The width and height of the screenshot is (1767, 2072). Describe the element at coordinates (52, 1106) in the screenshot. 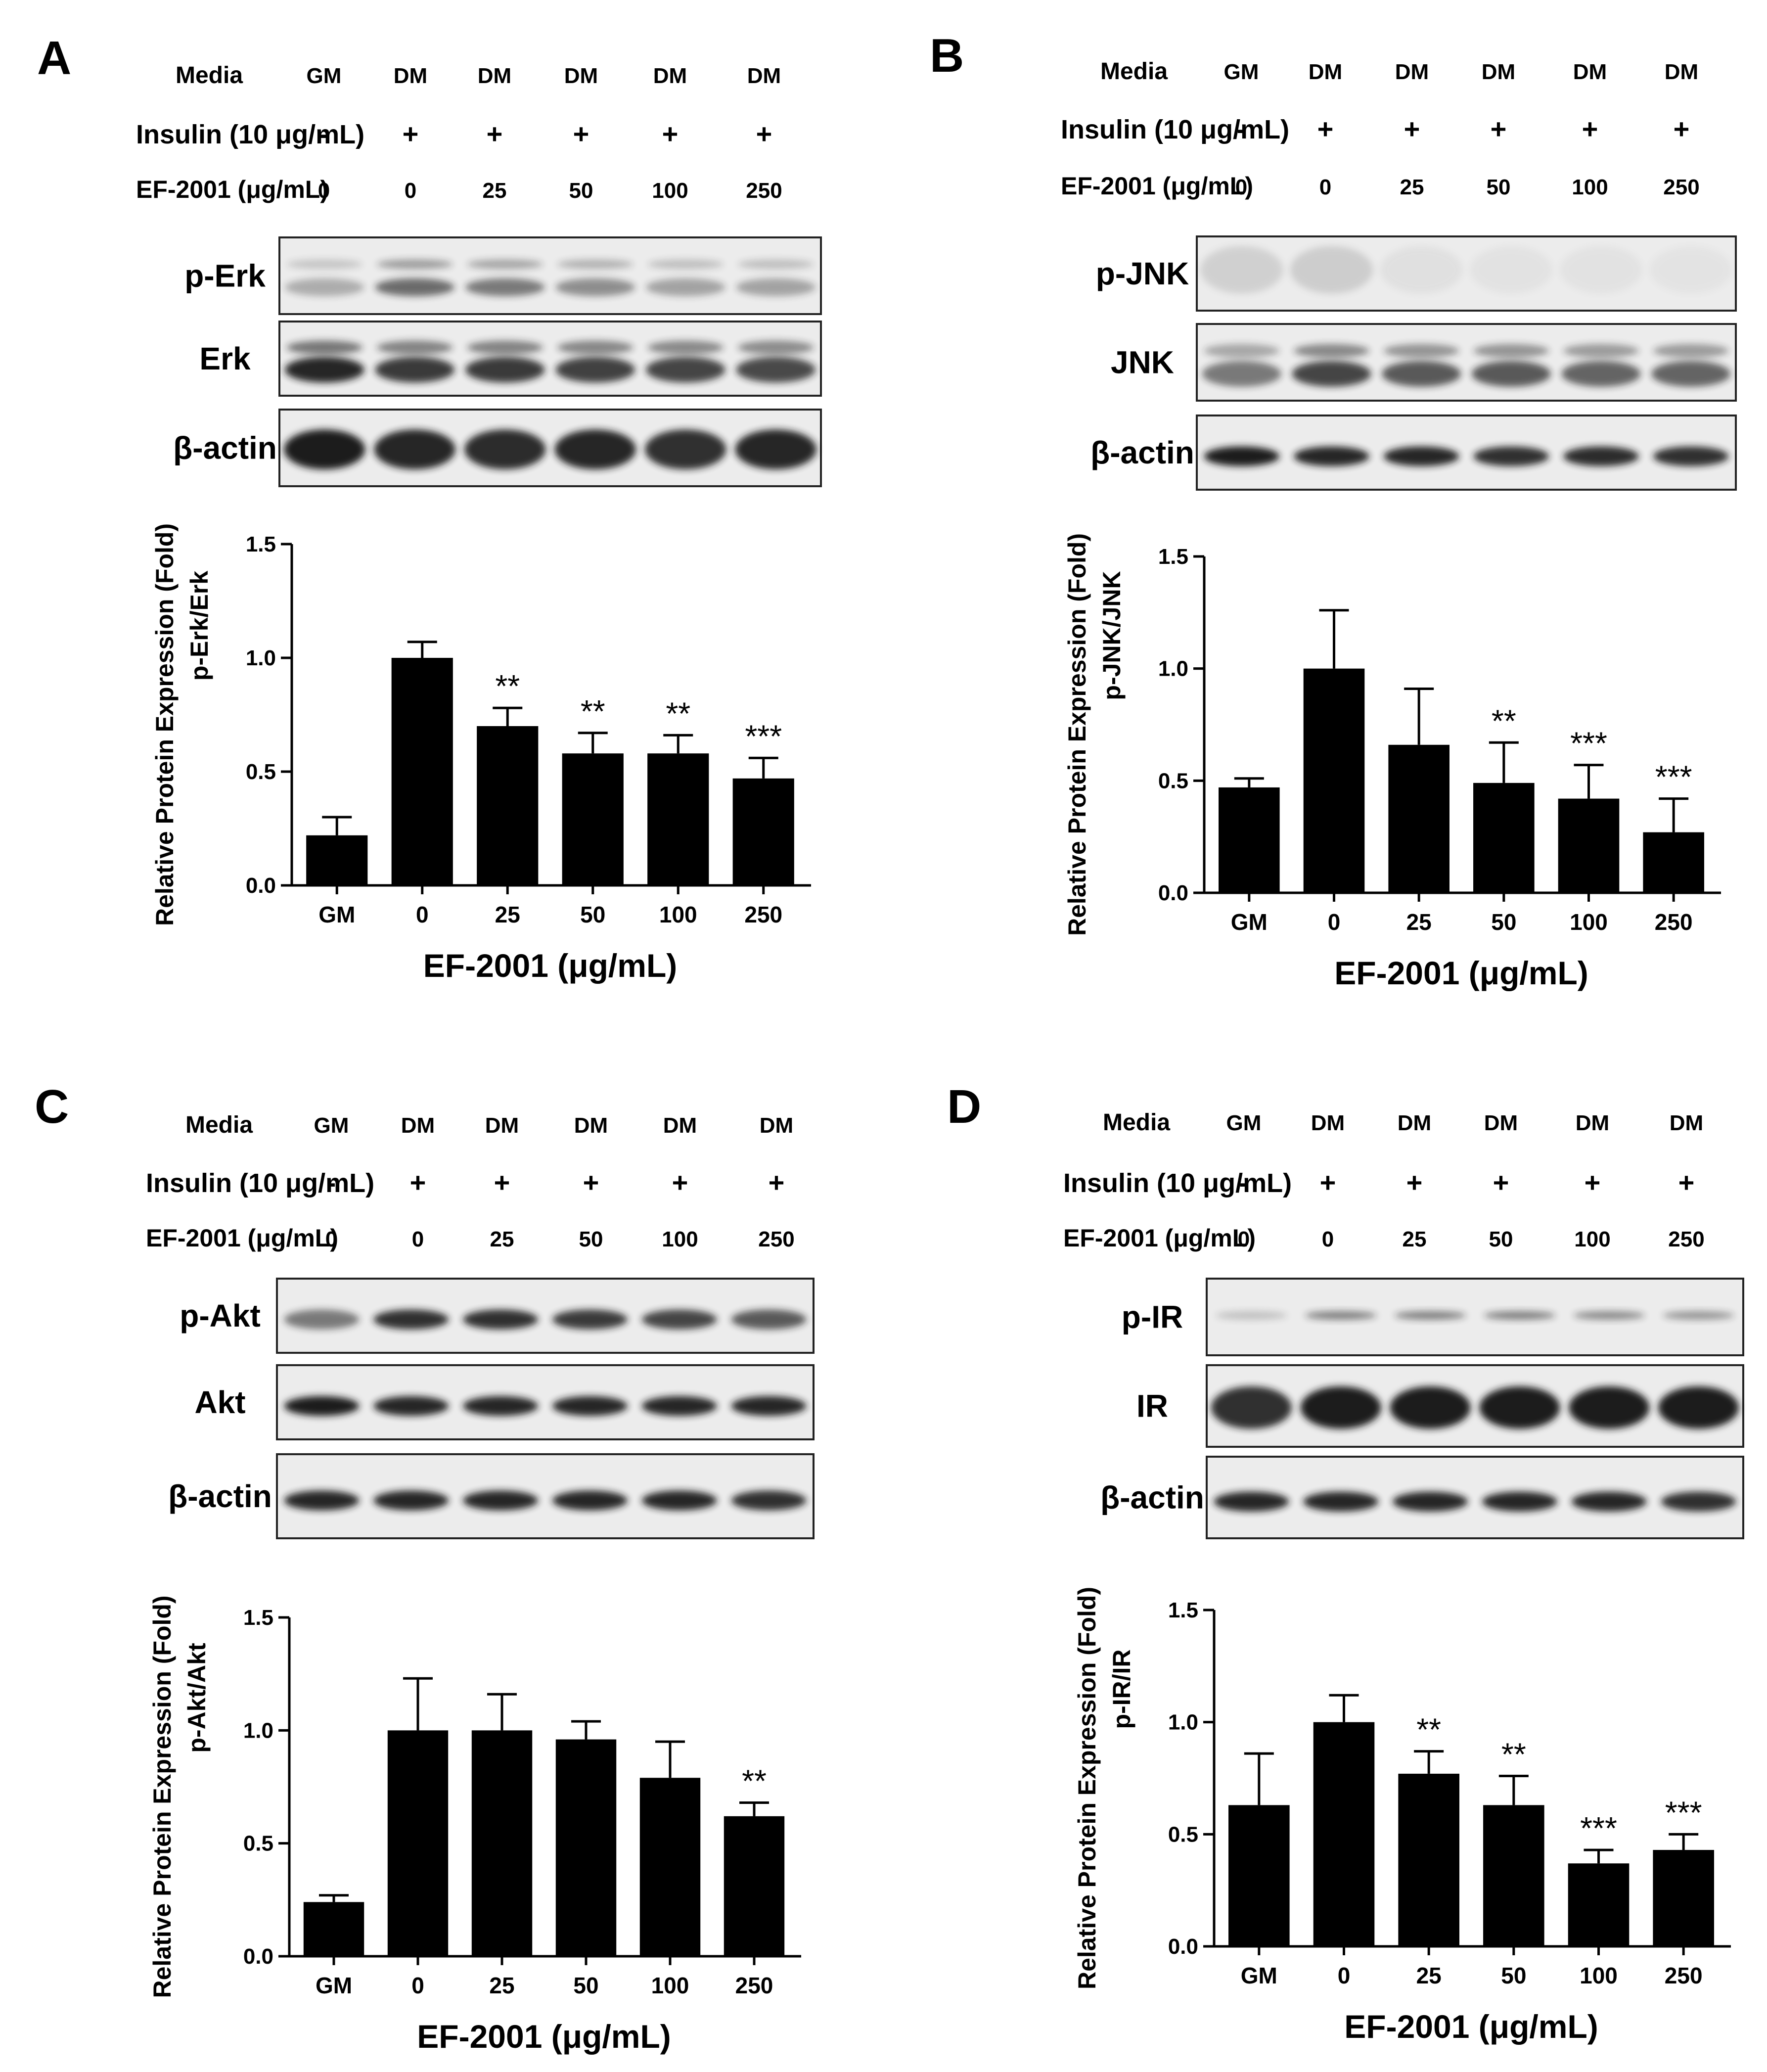

I see `panel-letter: C` at that location.